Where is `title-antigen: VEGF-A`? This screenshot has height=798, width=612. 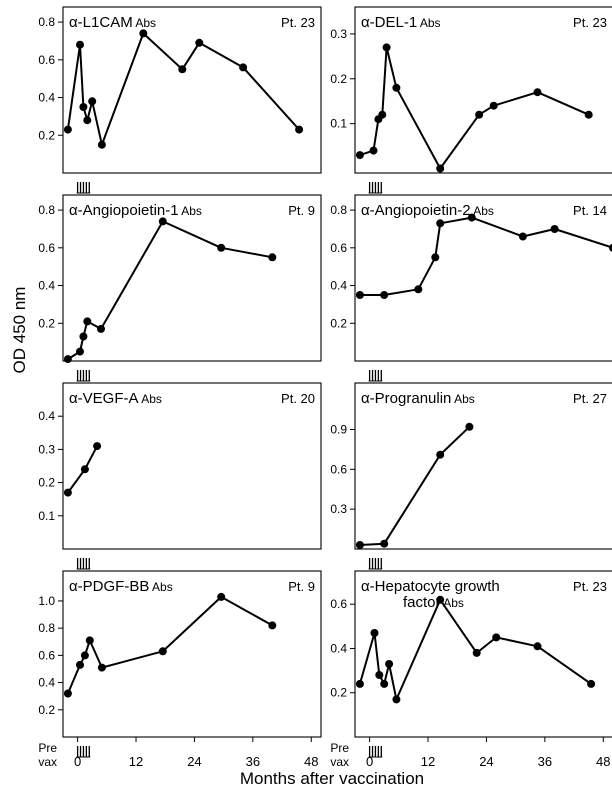 title-antigen: VEGF-A is located at coordinates (111, 398).